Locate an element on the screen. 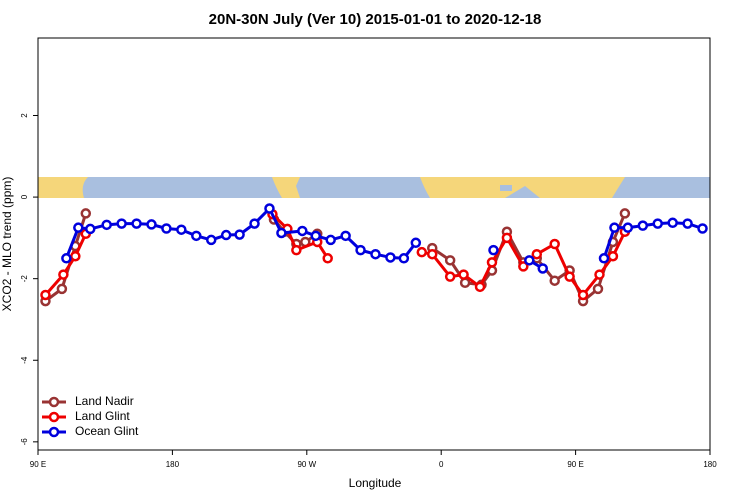  legend-label: Land Nadir is located at coordinates (104, 401).